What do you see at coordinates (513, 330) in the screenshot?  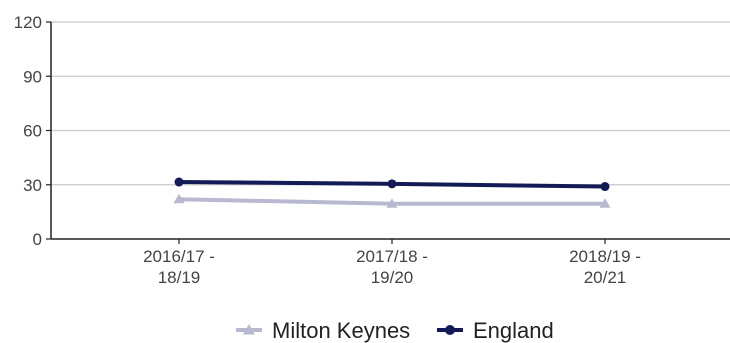 I see `legend-label: England` at bounding box center [513, 330].